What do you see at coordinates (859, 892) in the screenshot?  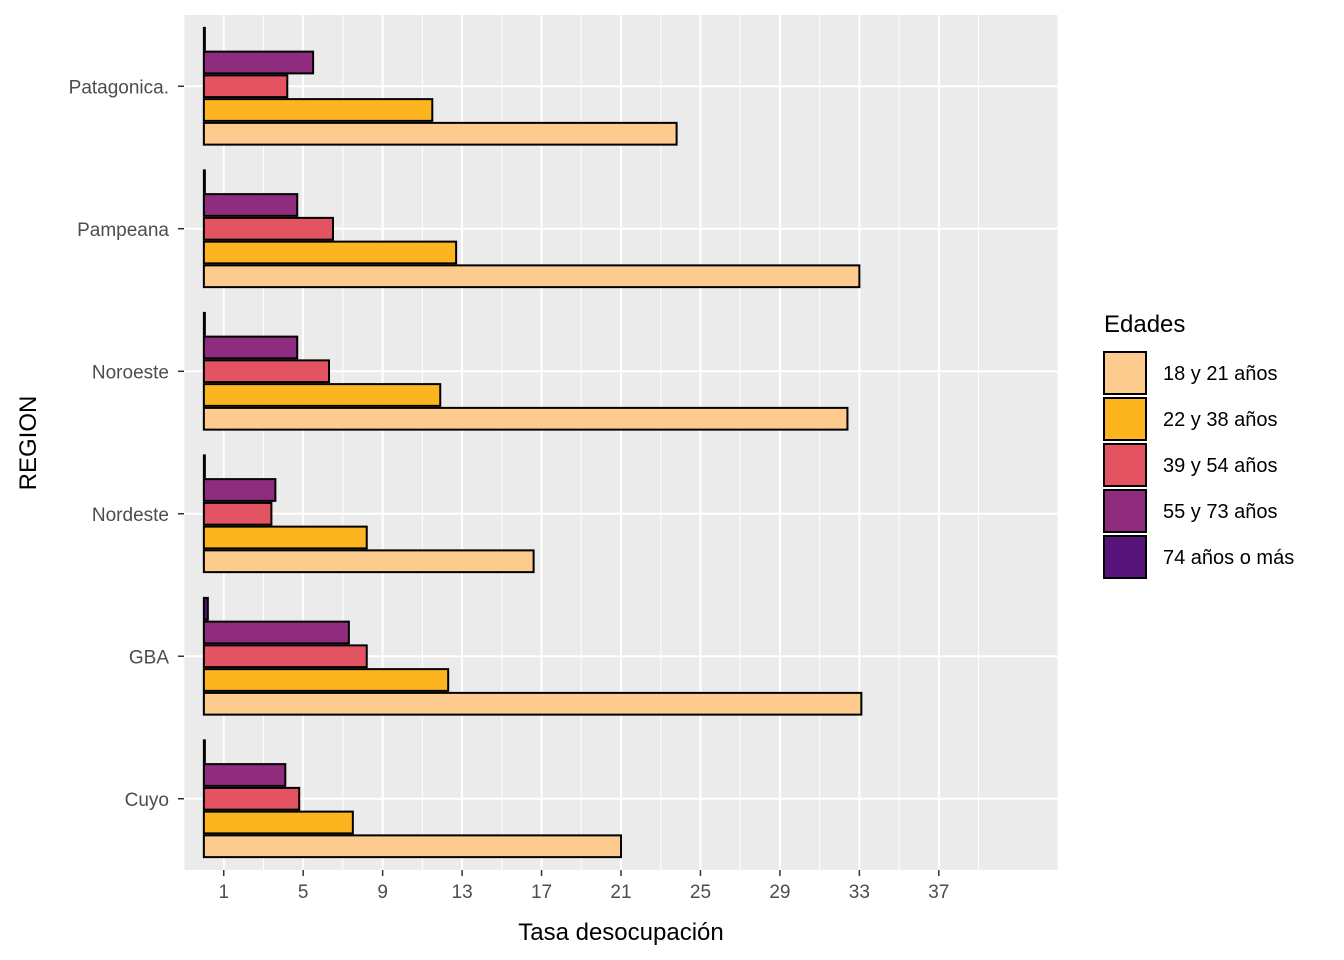 I see `x-tick-label: 33` at bounding box center [859, 892].